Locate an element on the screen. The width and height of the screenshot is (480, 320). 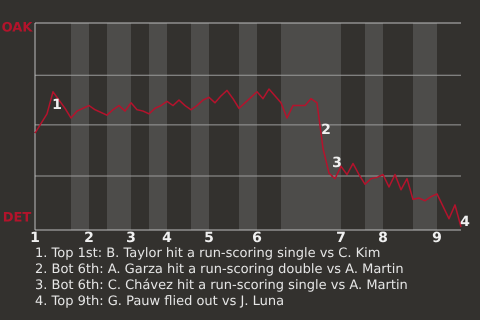
text: OAK is located at coordinates (18, 28).